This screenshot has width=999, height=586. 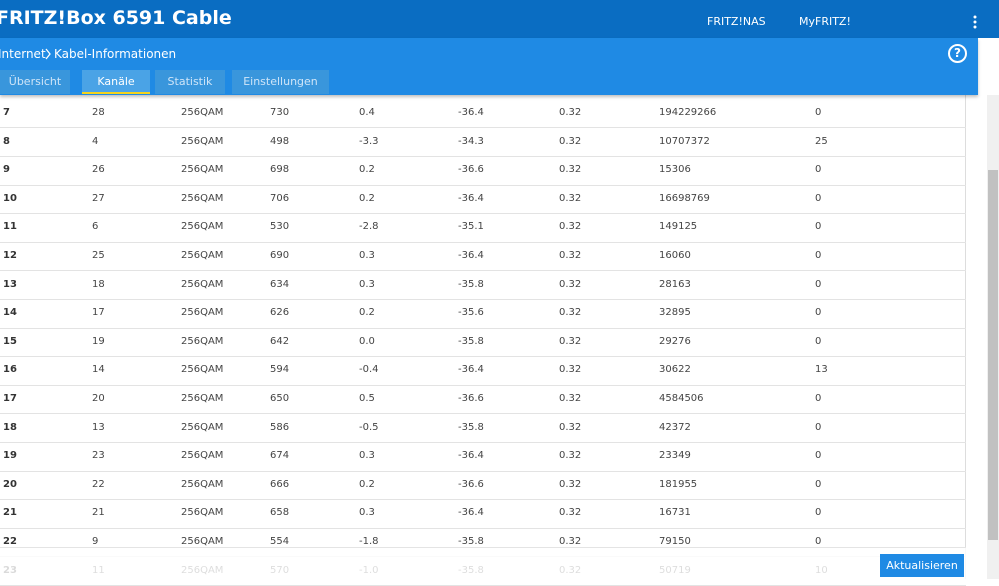 What do you see at coordinates (280, 370) in the screenshot?
I see `cell: 594` at bounding box center [280, 370].